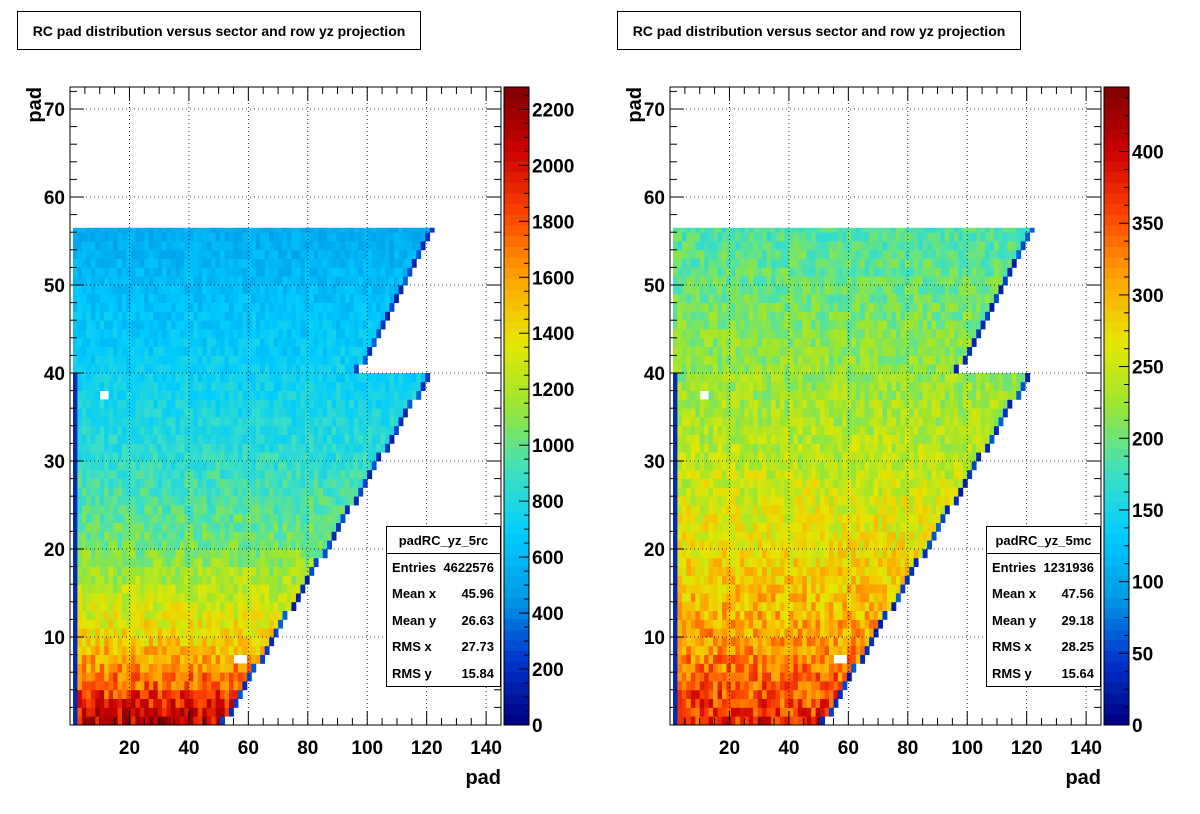 This screenshot has width=1200, height=814. I want to click on stats-row-entries: Entries 1231936, so click(1043, 567).